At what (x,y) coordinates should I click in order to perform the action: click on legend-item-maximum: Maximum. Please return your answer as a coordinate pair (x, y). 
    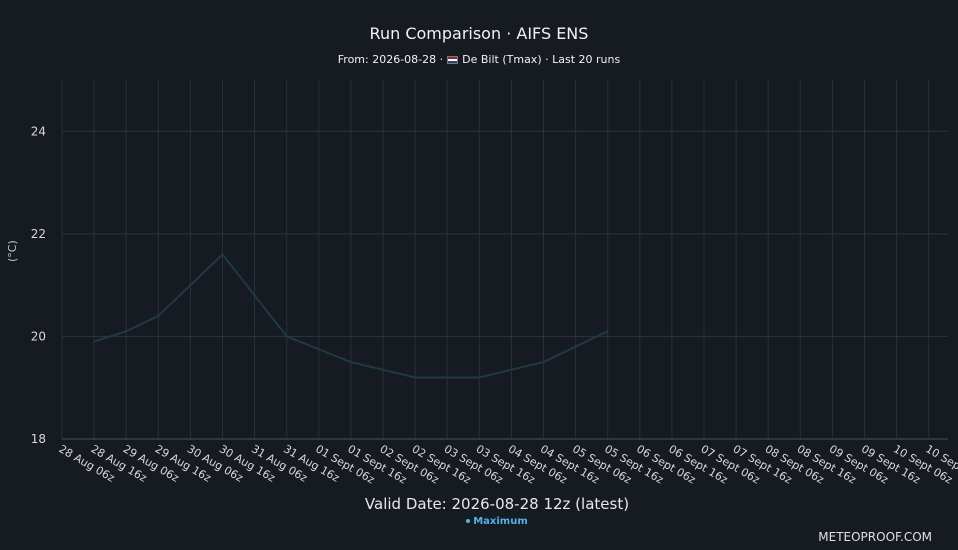
    Looking at the image, I should click on (500, 521).